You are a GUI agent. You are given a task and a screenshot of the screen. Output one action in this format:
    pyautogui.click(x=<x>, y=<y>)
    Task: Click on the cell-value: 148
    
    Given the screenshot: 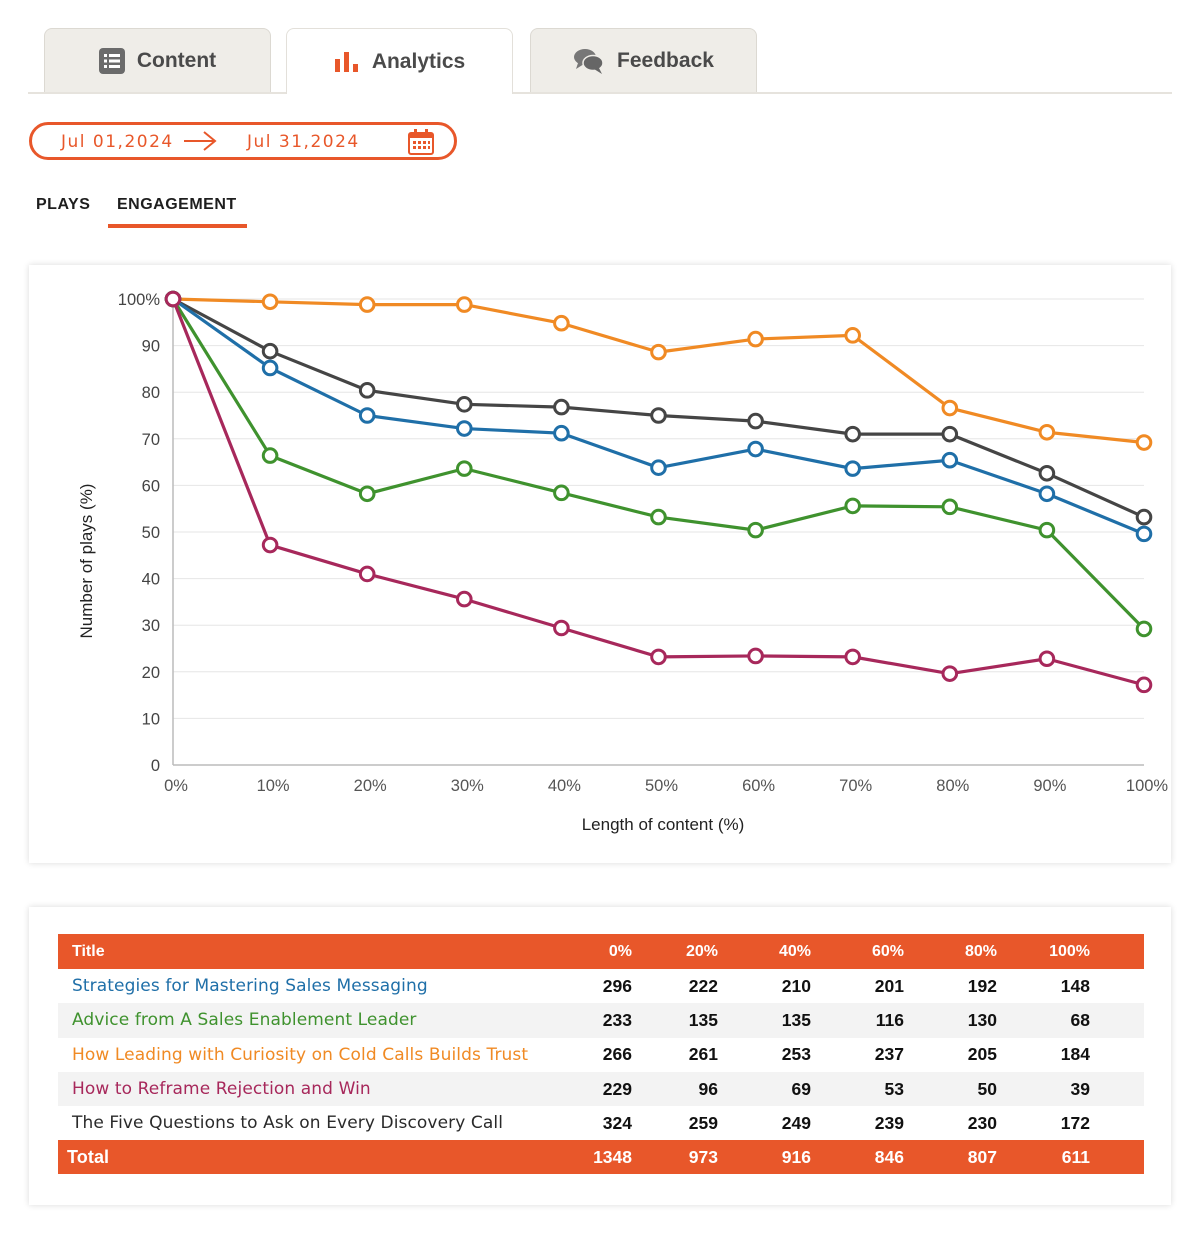 What is the action you would take?
    pyautogui.click(x=1075, y=985)
    